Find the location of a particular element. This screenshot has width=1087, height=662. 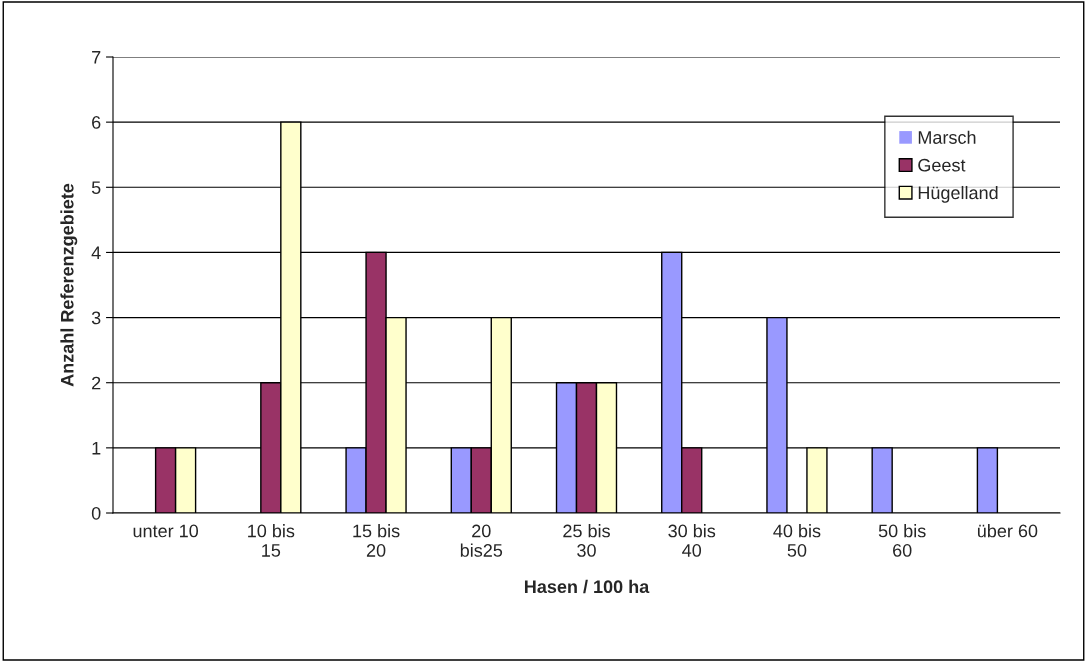

legend-label: Geest is located at coordinates (942, 165).